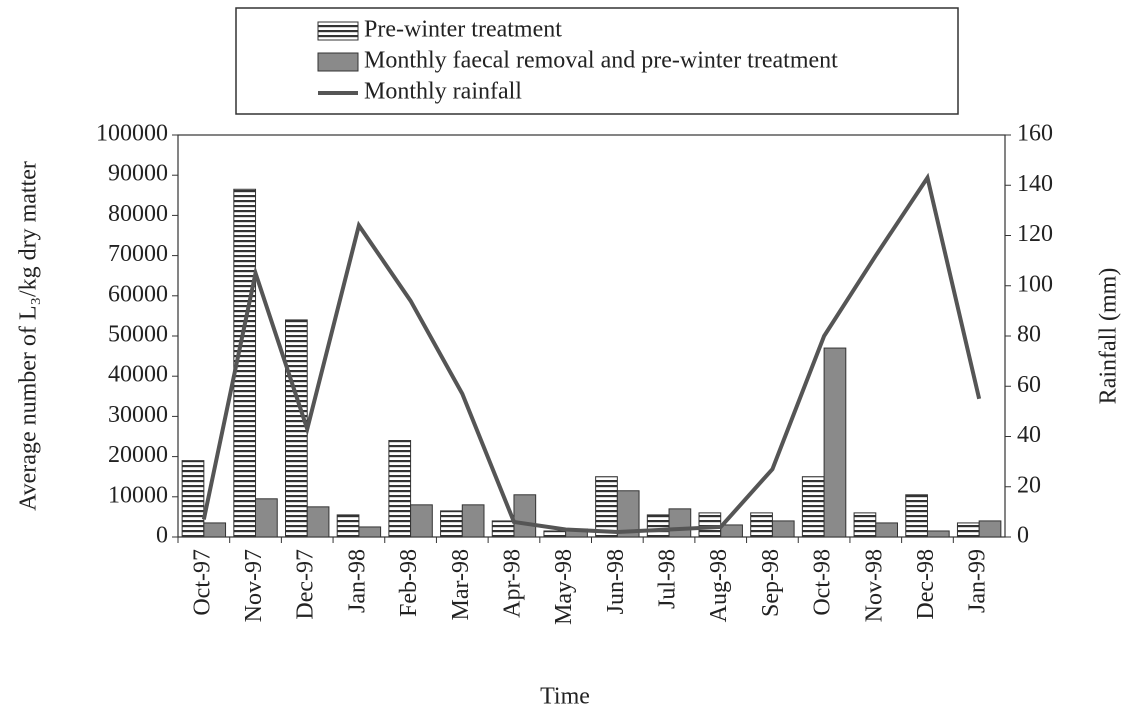  Describe the element at coordinates (719, 585) in the screenshot. I see `x-tick-label: Aug-98` at that location.